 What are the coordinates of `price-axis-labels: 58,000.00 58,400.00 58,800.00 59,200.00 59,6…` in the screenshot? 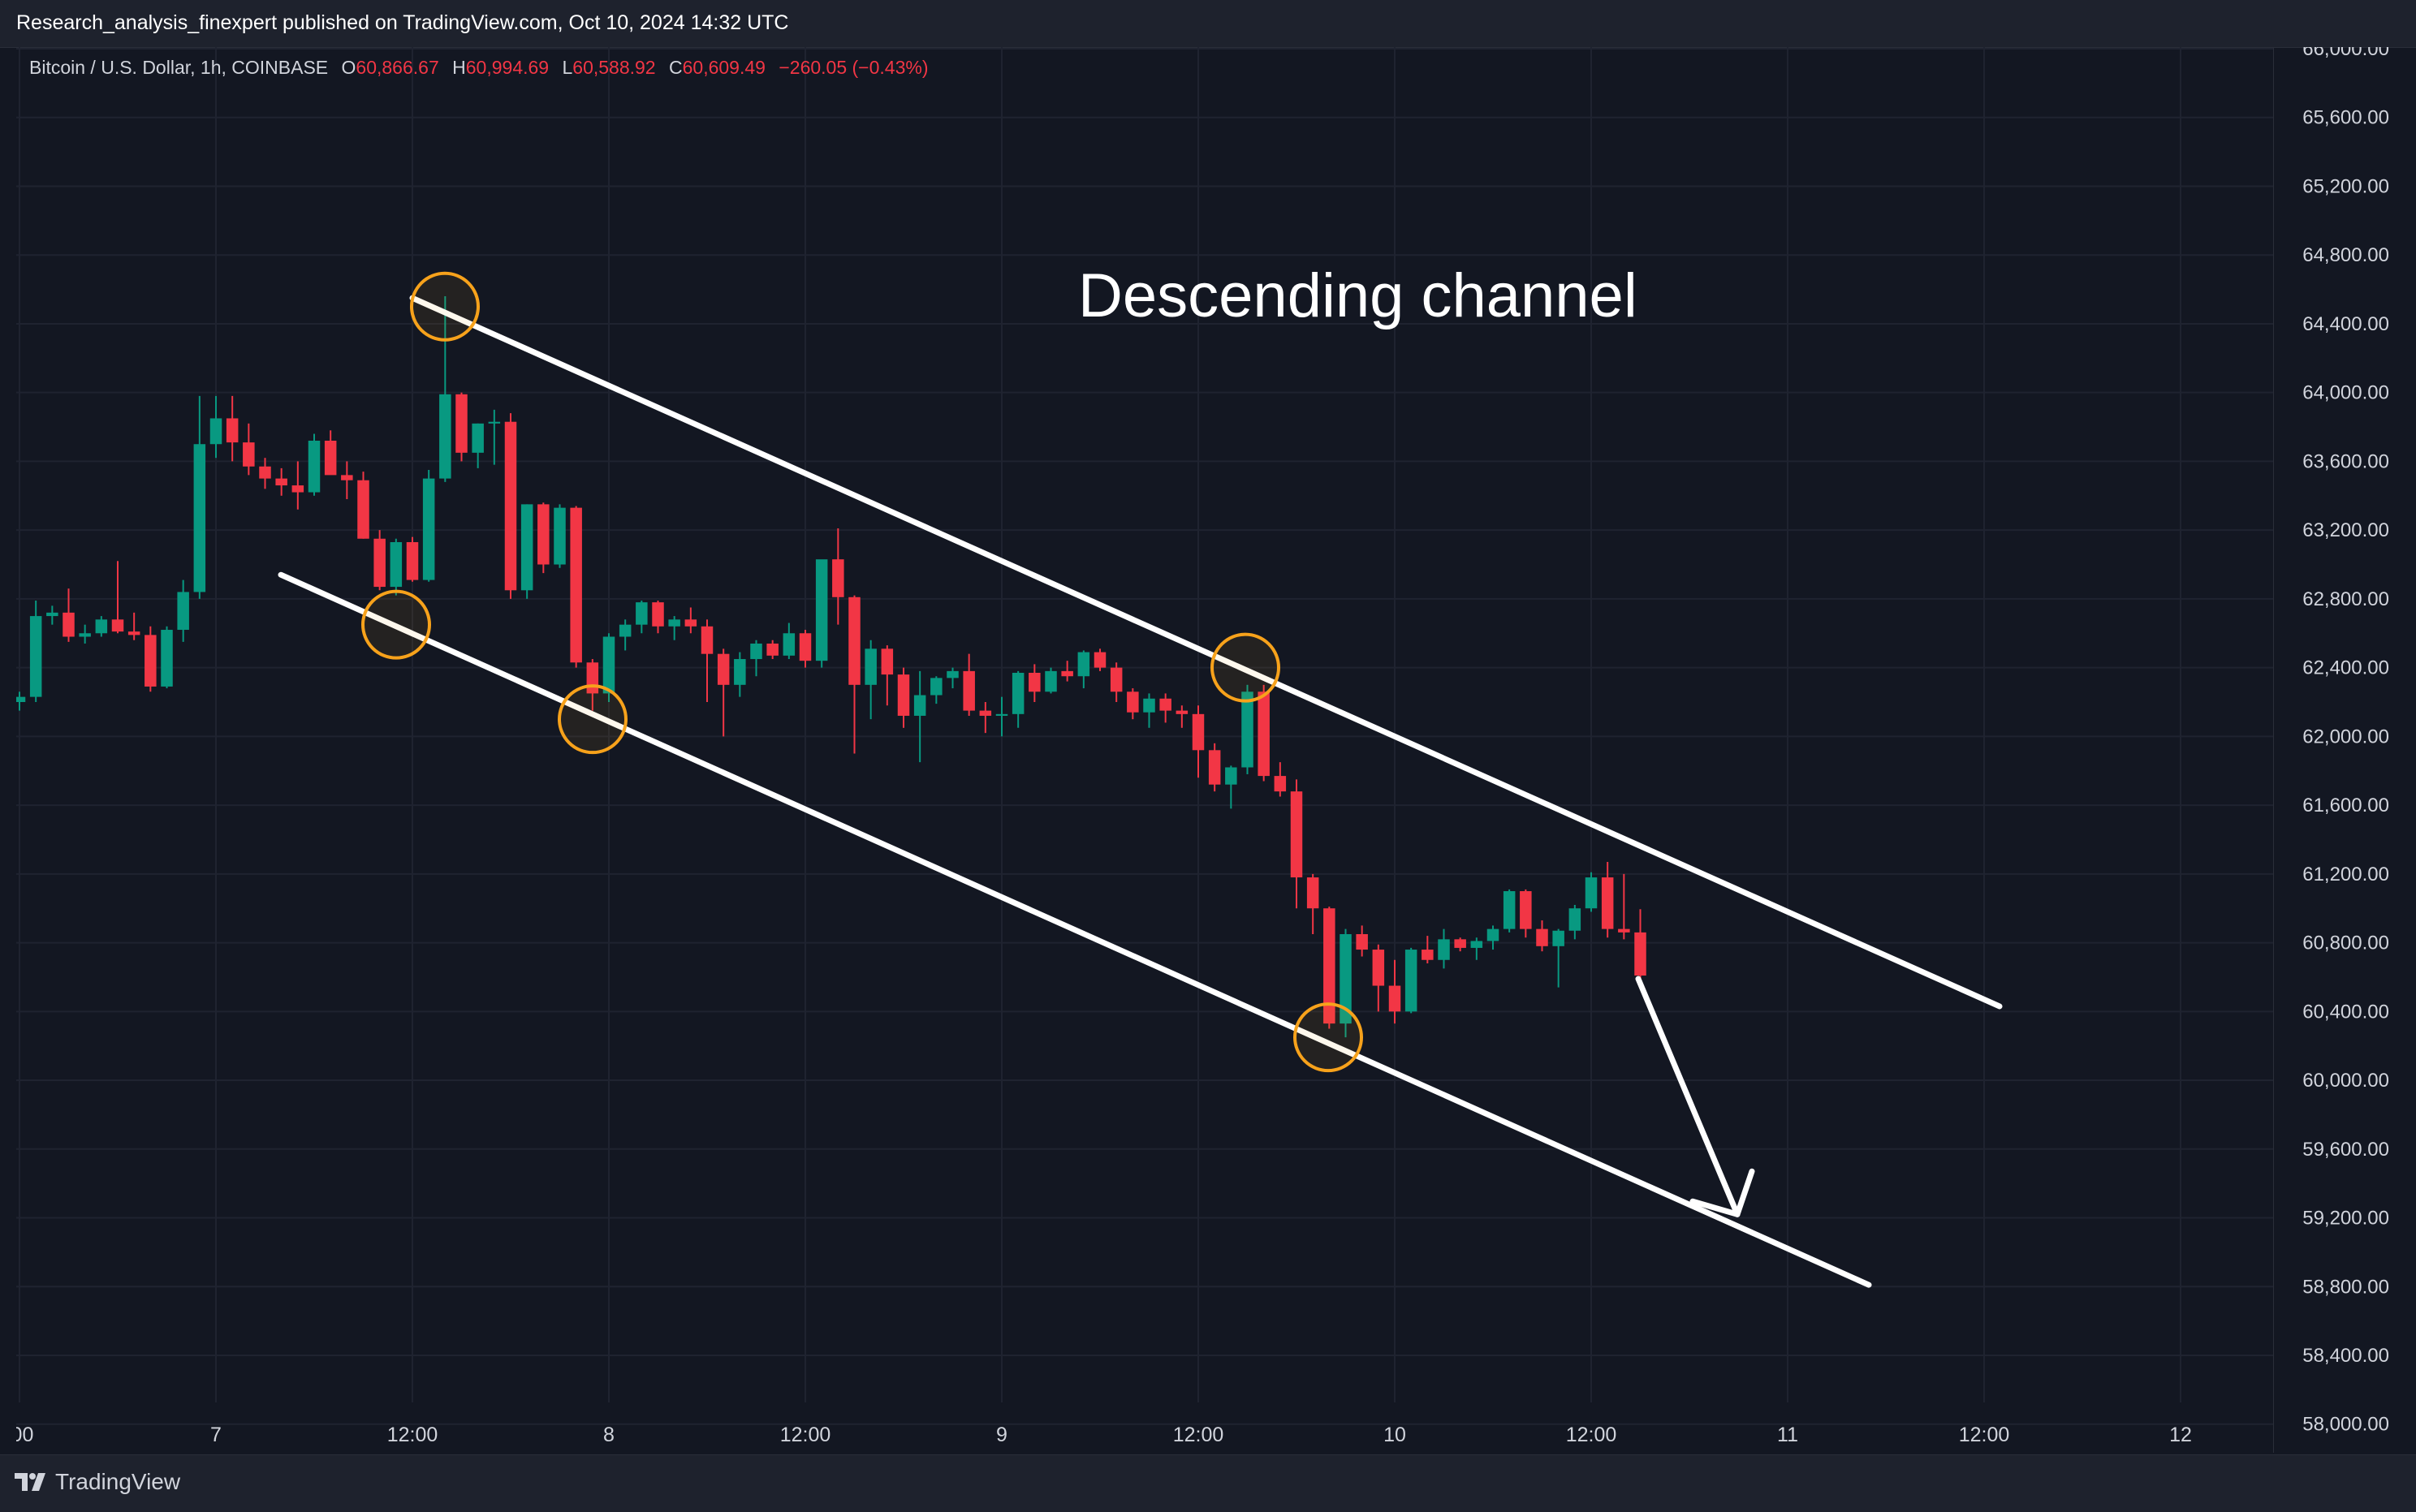 It's located at (2345, 742).